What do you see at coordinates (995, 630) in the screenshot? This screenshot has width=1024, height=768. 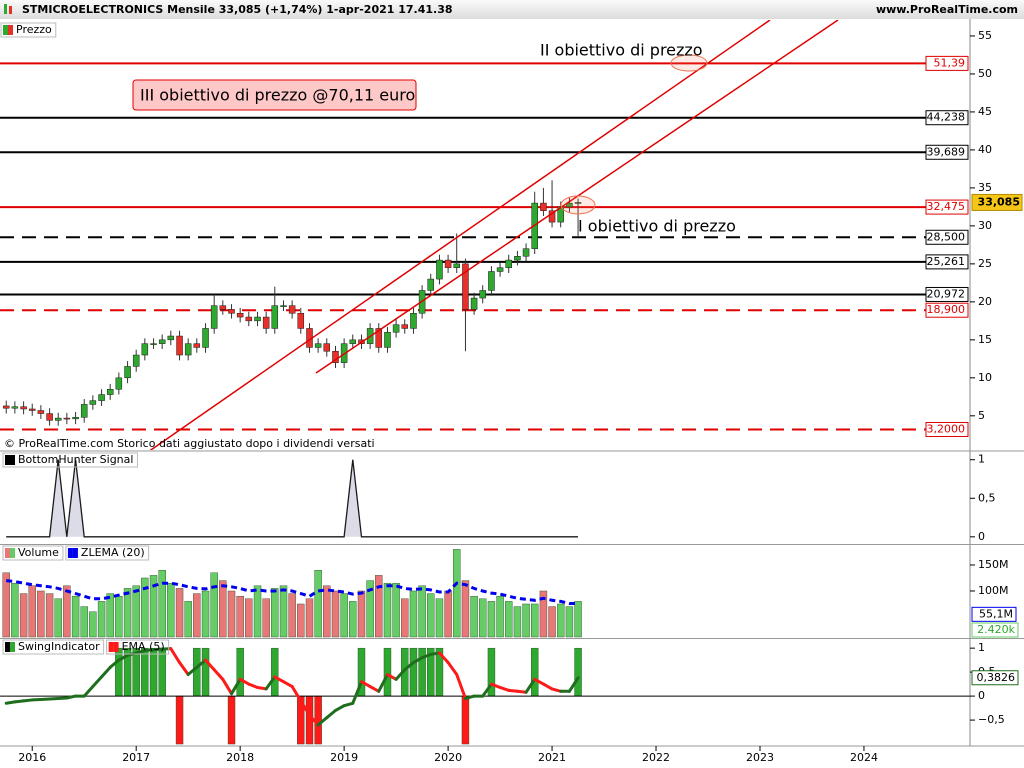 I see `volume-last-box` at bounding box center [995, 630].